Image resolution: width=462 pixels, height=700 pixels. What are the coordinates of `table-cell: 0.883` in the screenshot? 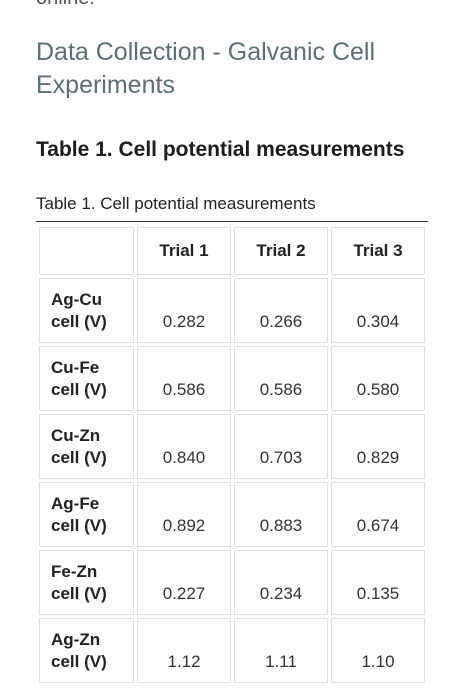 It's located at (281, 514).